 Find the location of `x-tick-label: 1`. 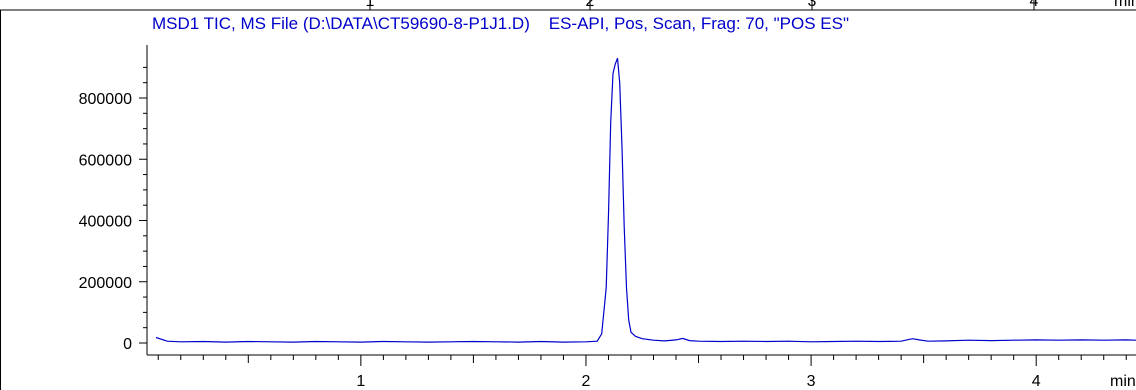

x-tick-label: 1 is located at coordinates (360, 381).